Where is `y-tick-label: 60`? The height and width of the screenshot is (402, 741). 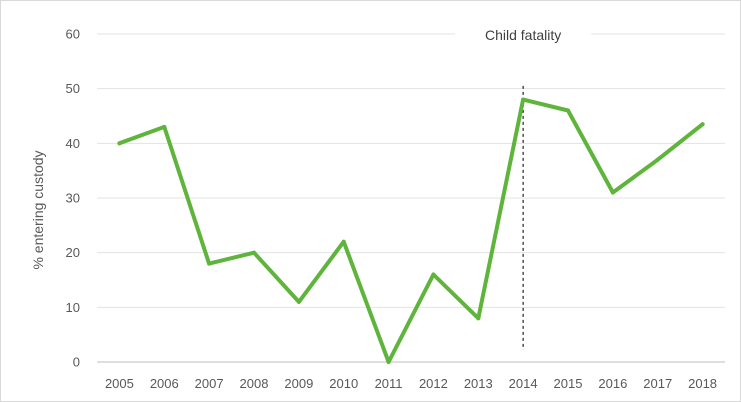
y-tick-label: 60 is located at coordinates (73, 34).